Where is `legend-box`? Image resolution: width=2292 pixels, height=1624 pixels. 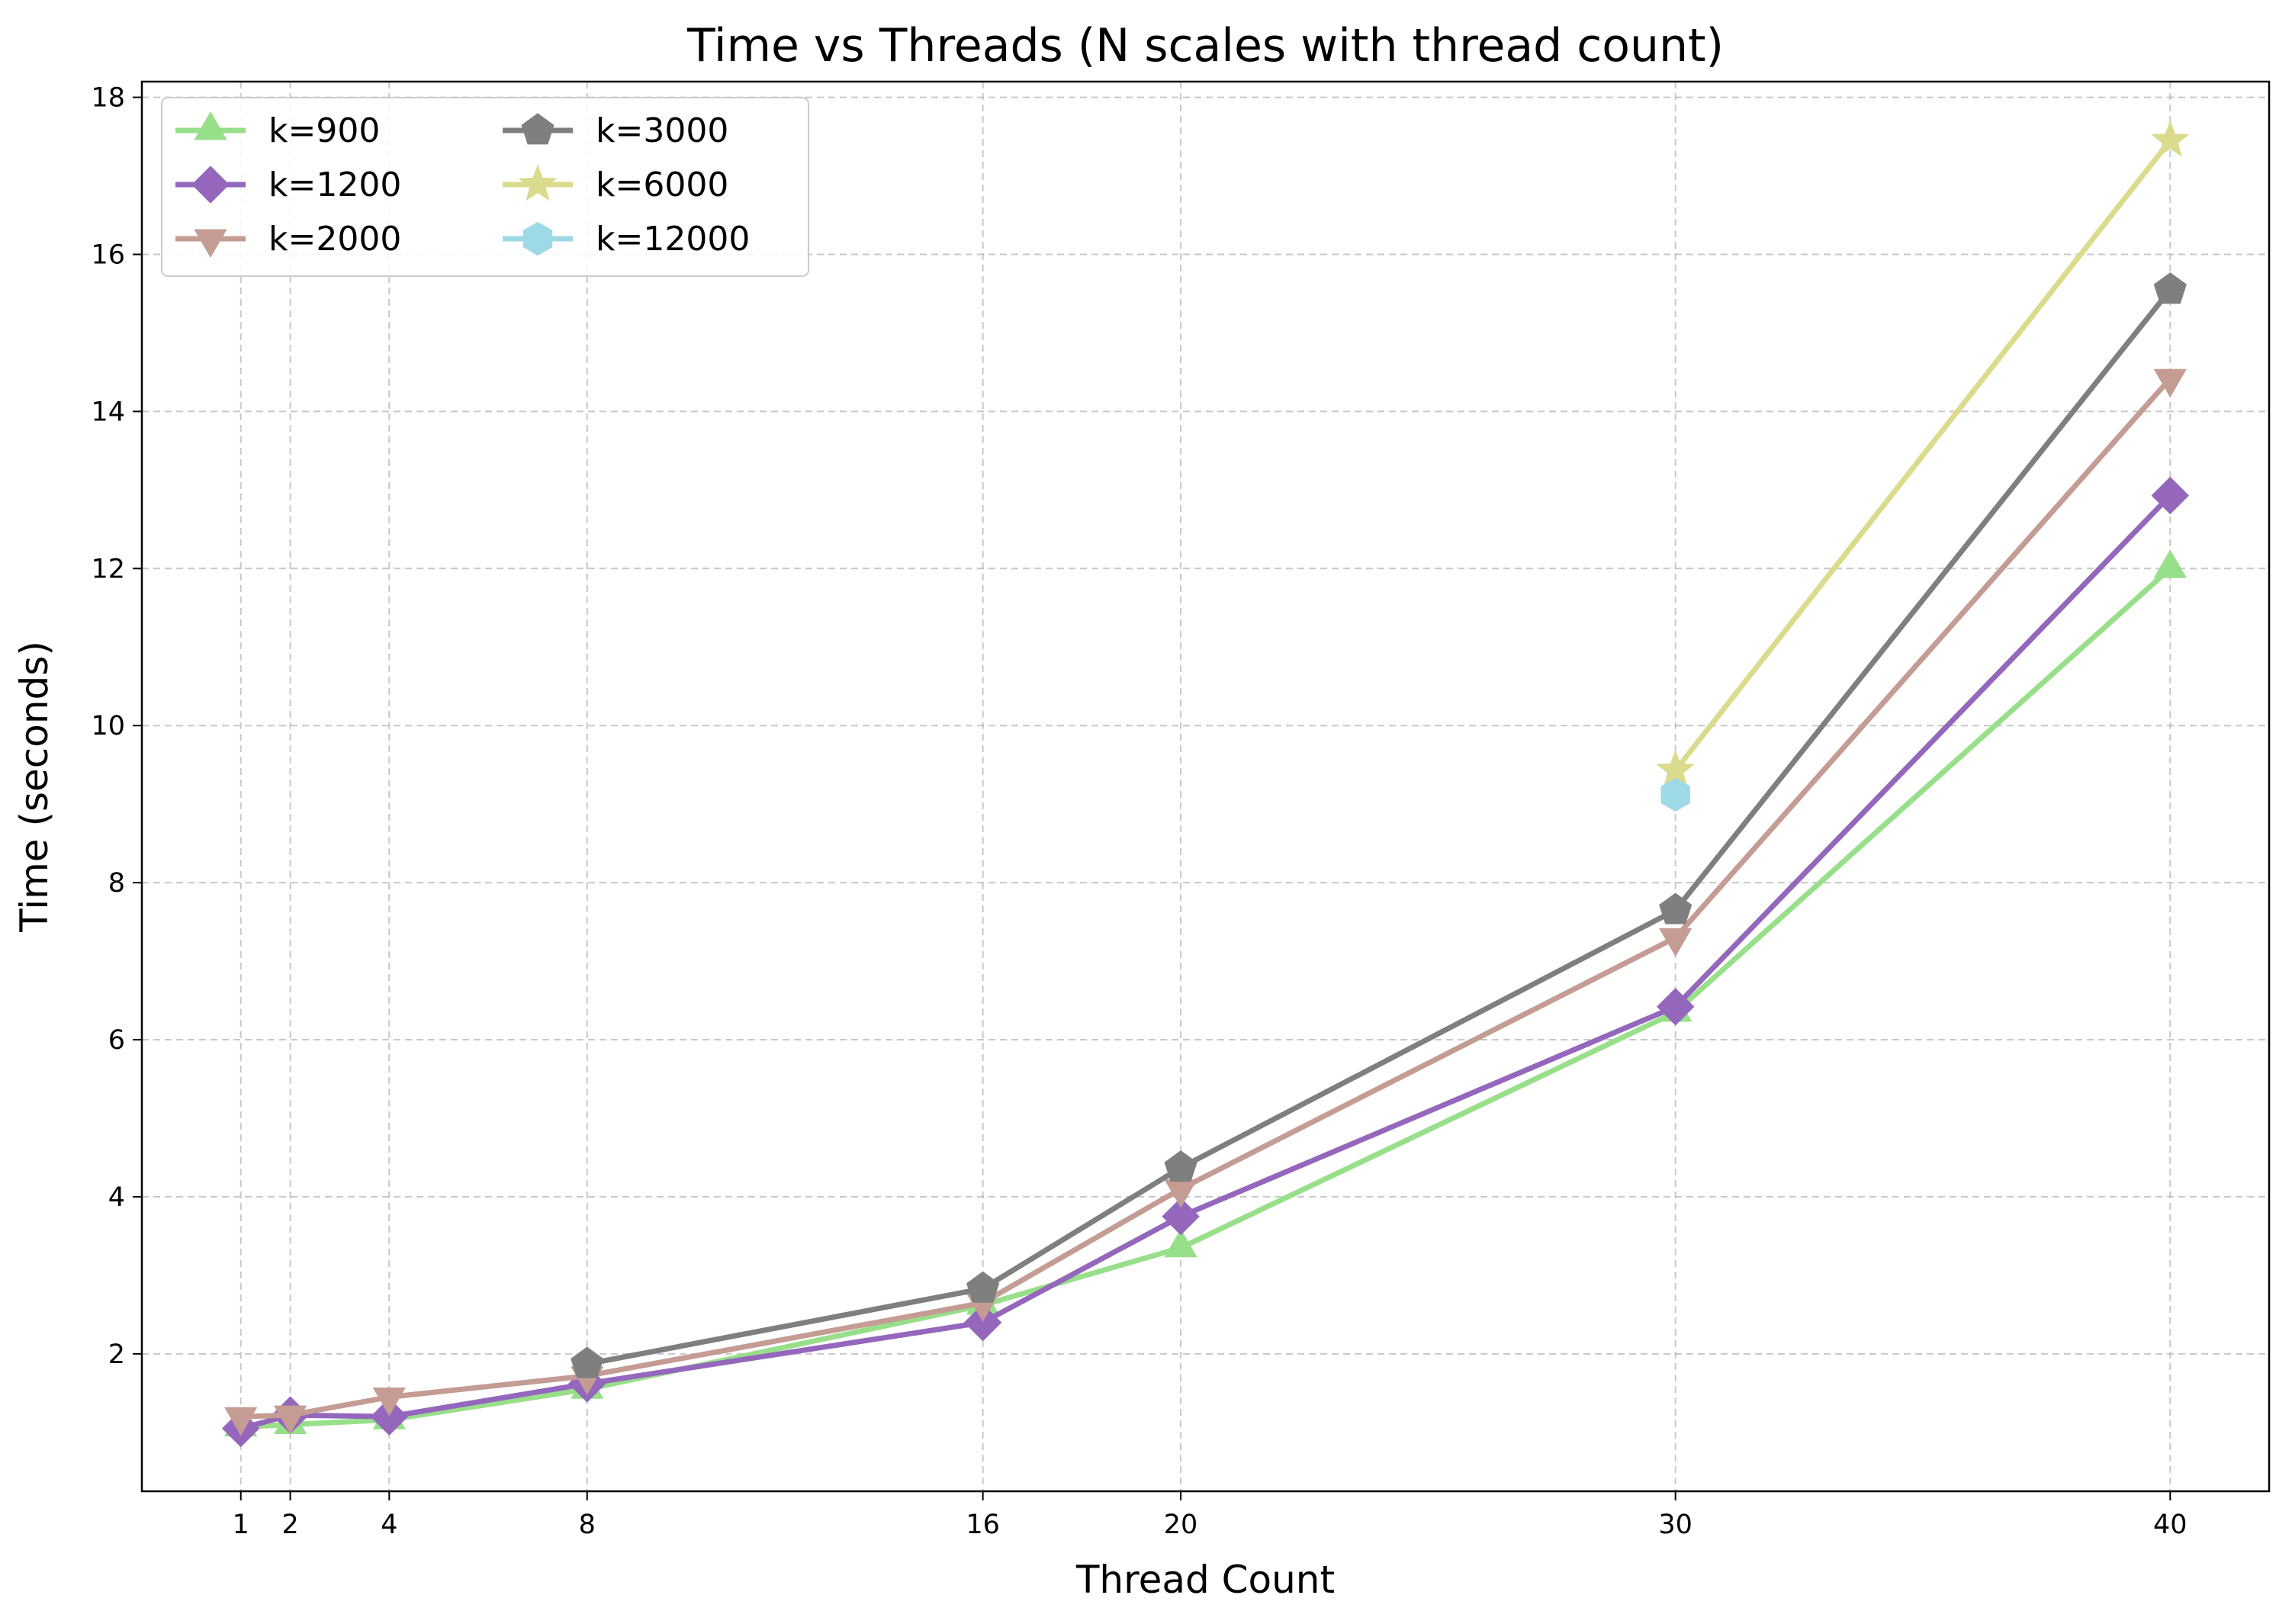 legend-box is located at coordinates (485, 187).